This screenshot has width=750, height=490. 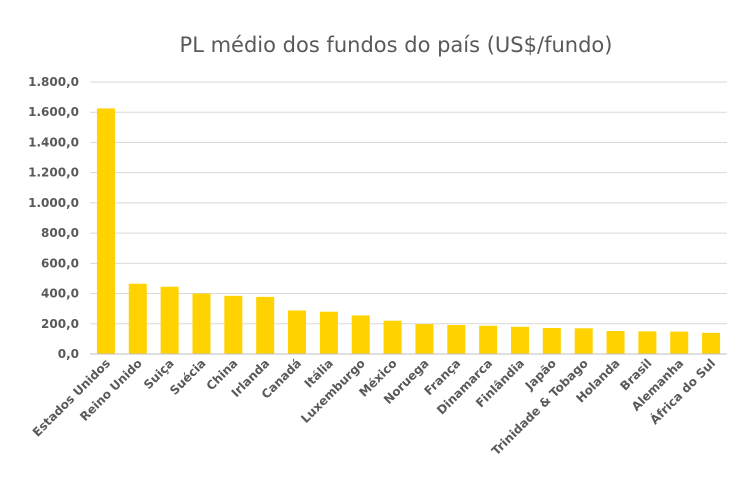 What do you see at coordinates (60, 263) in the screenshot?
I see `y-tick-label: 600,0` at bounding box center [60, 263].